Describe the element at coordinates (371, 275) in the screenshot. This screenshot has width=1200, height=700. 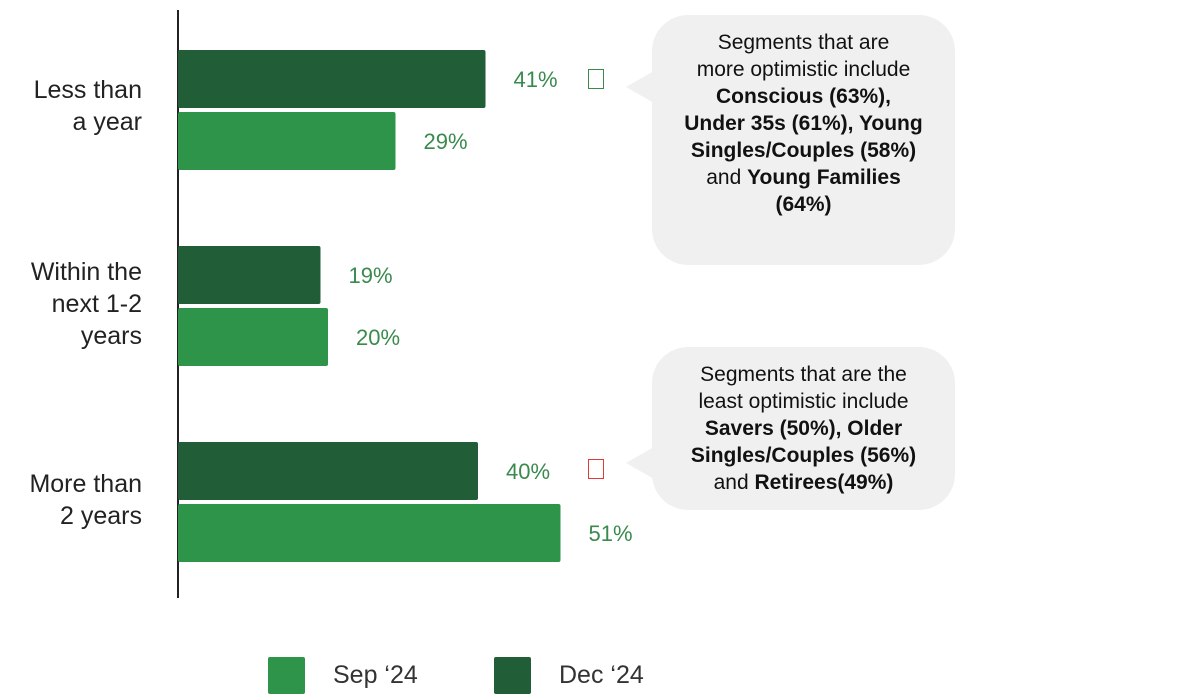
I see `data-label: 19%` at that location.